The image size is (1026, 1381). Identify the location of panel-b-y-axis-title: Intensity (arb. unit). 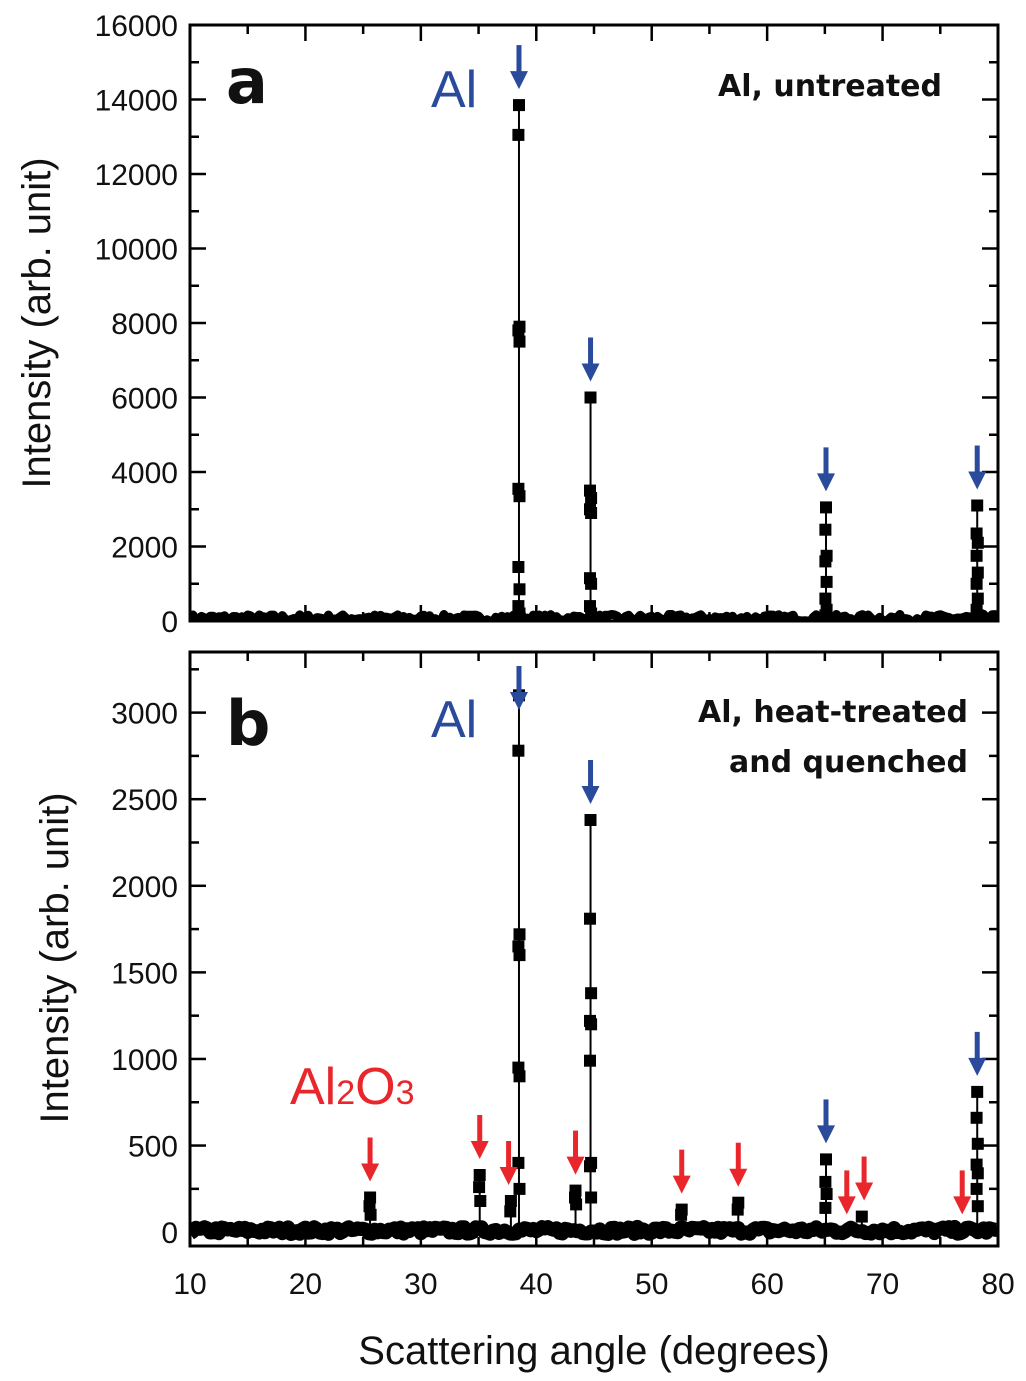
(55, 957).